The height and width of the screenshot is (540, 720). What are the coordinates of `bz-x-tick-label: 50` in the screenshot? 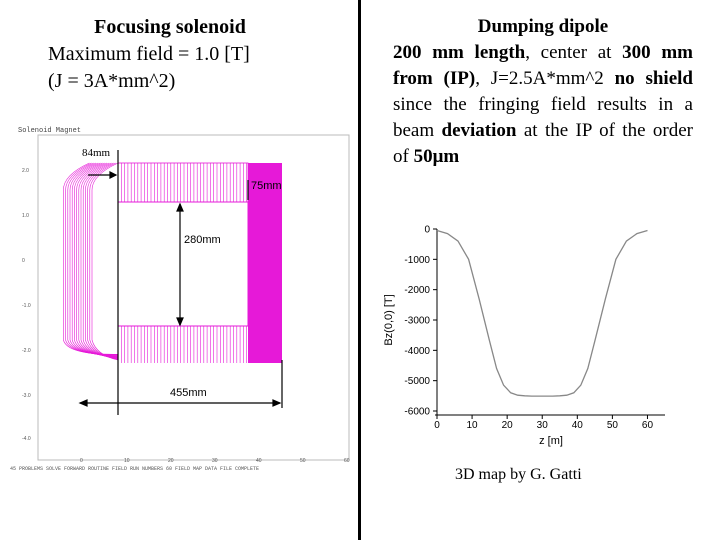 It's located at (613, 425).